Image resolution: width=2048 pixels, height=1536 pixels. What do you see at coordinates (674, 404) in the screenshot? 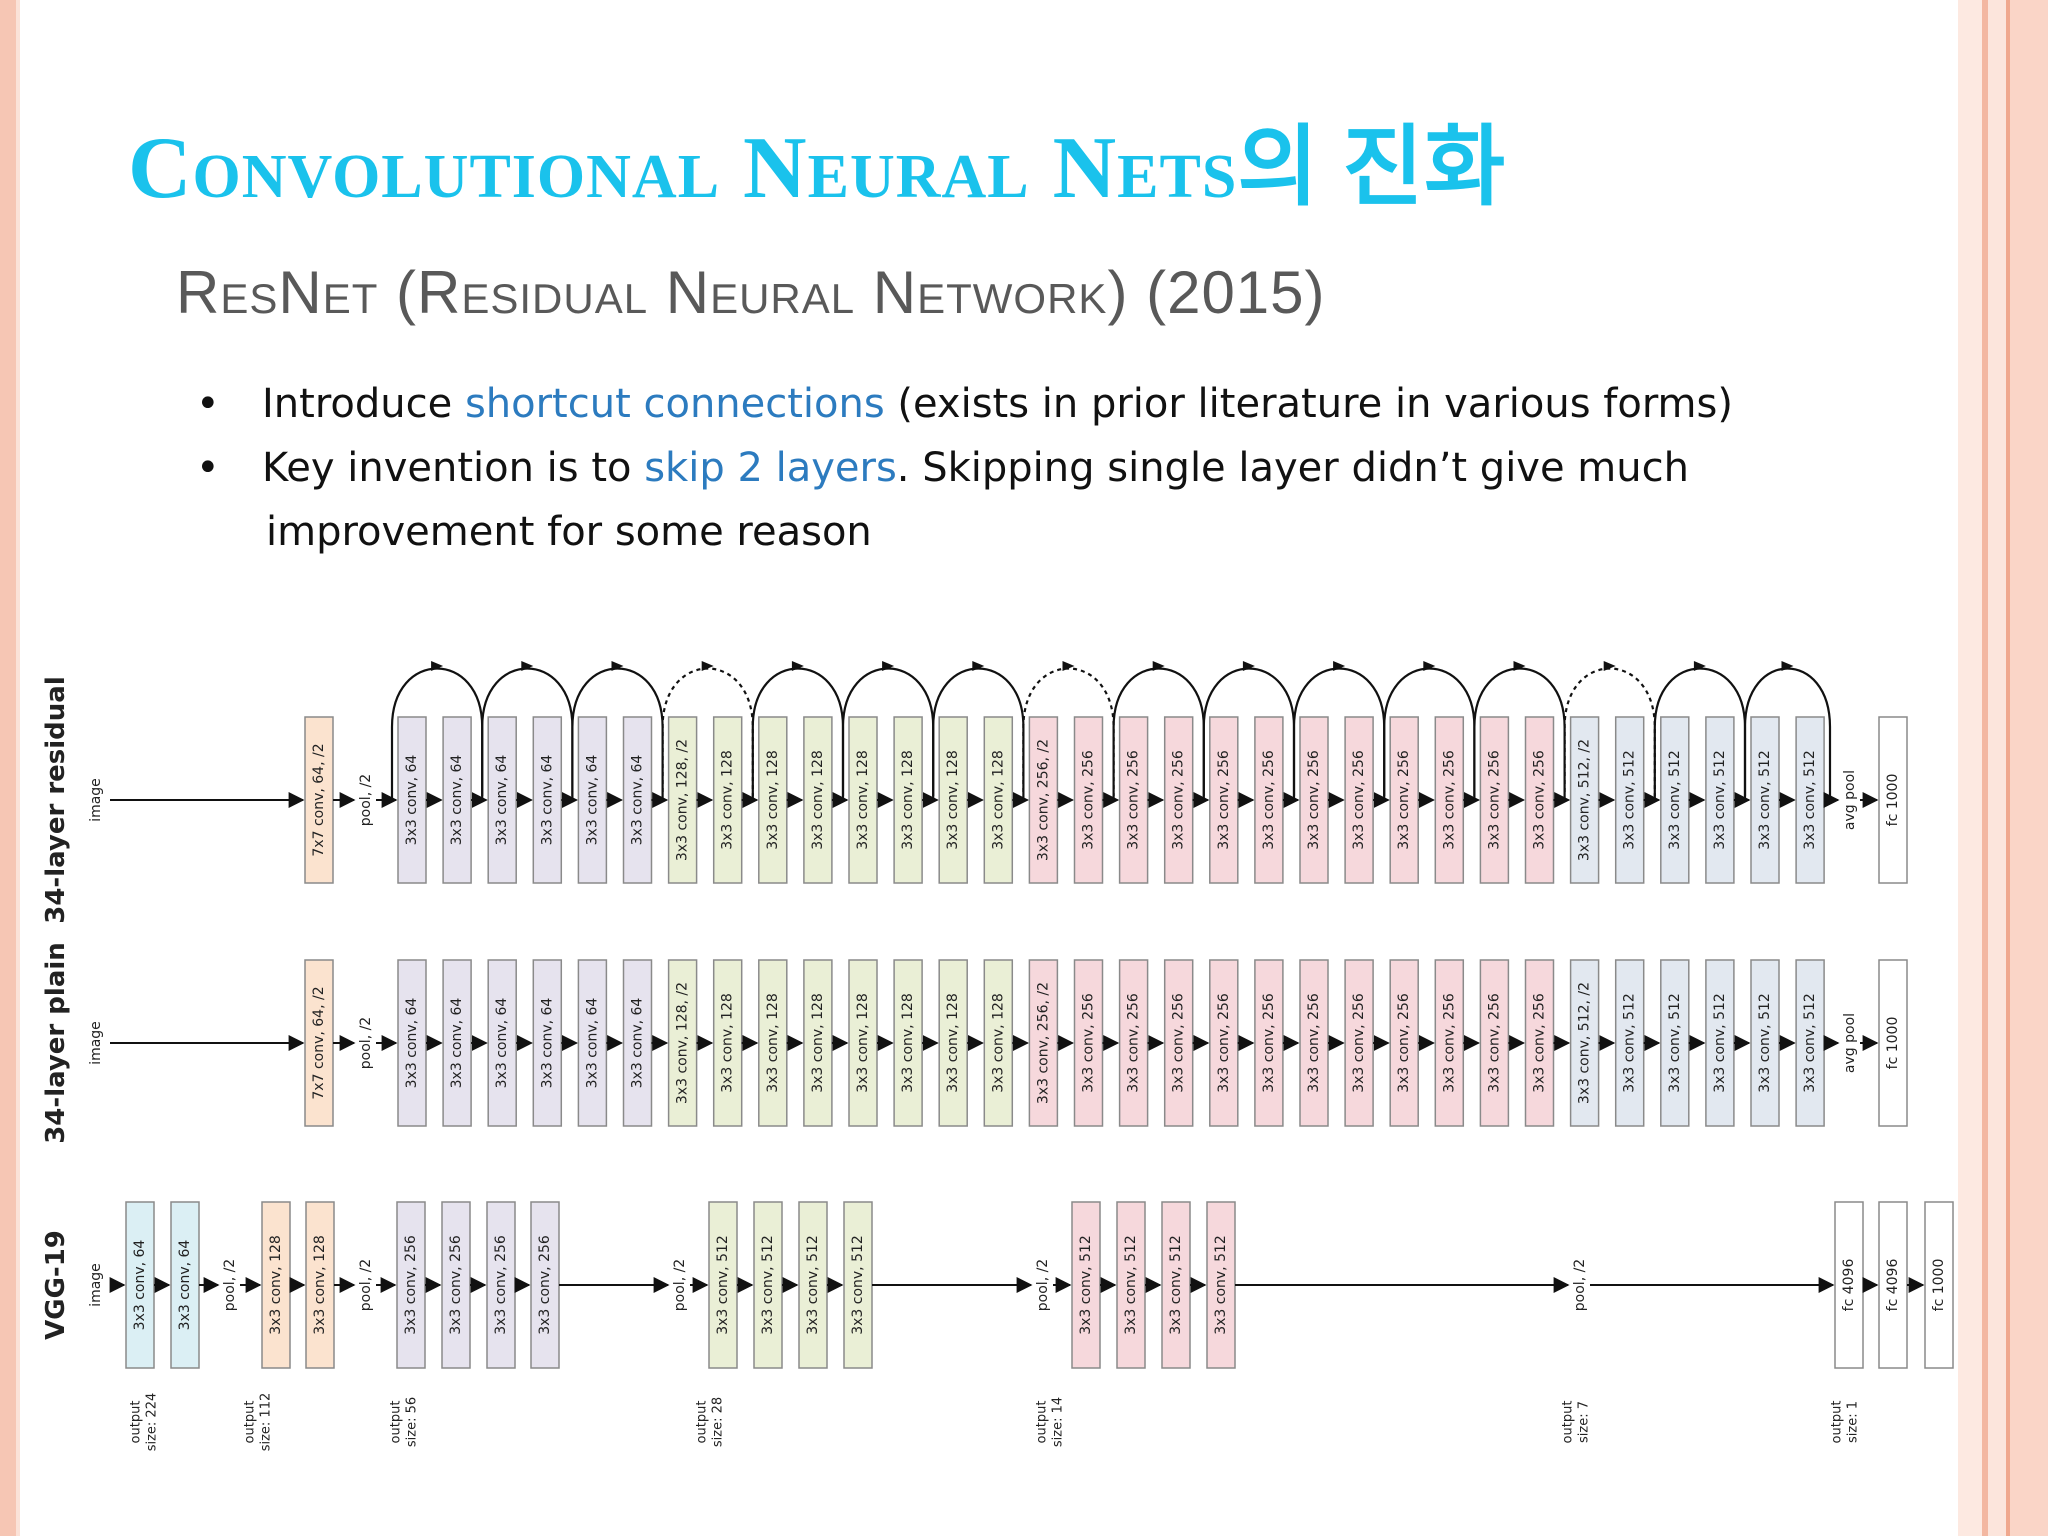
I see `bullet-1-highlight: shortcut connections` at bounding box center [674, 404].